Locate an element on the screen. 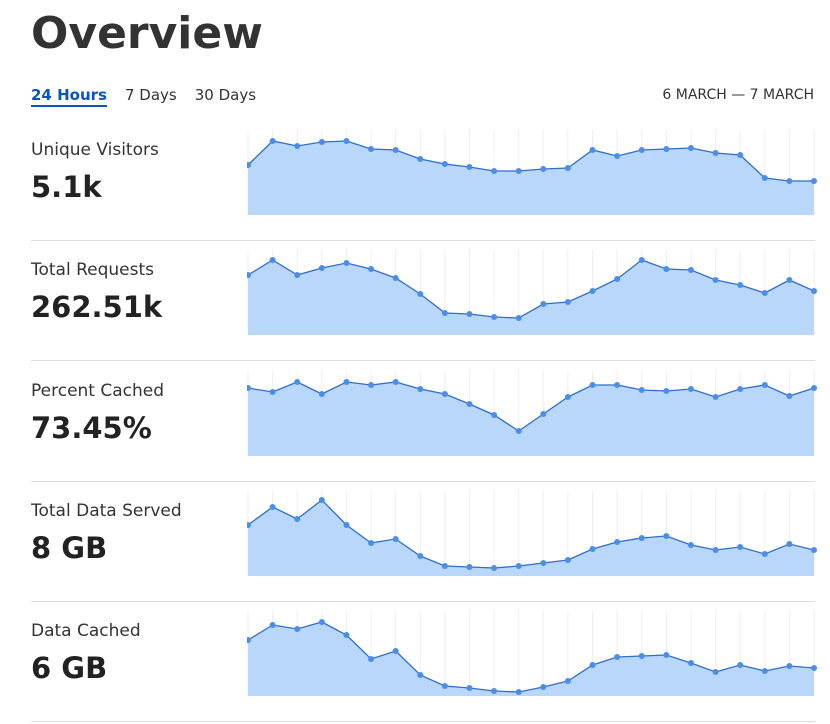 The height and width of the screenshot is (724, 830). tabs: 24 Hours 7 Days 30 Days is located at coordinates (152, 95).